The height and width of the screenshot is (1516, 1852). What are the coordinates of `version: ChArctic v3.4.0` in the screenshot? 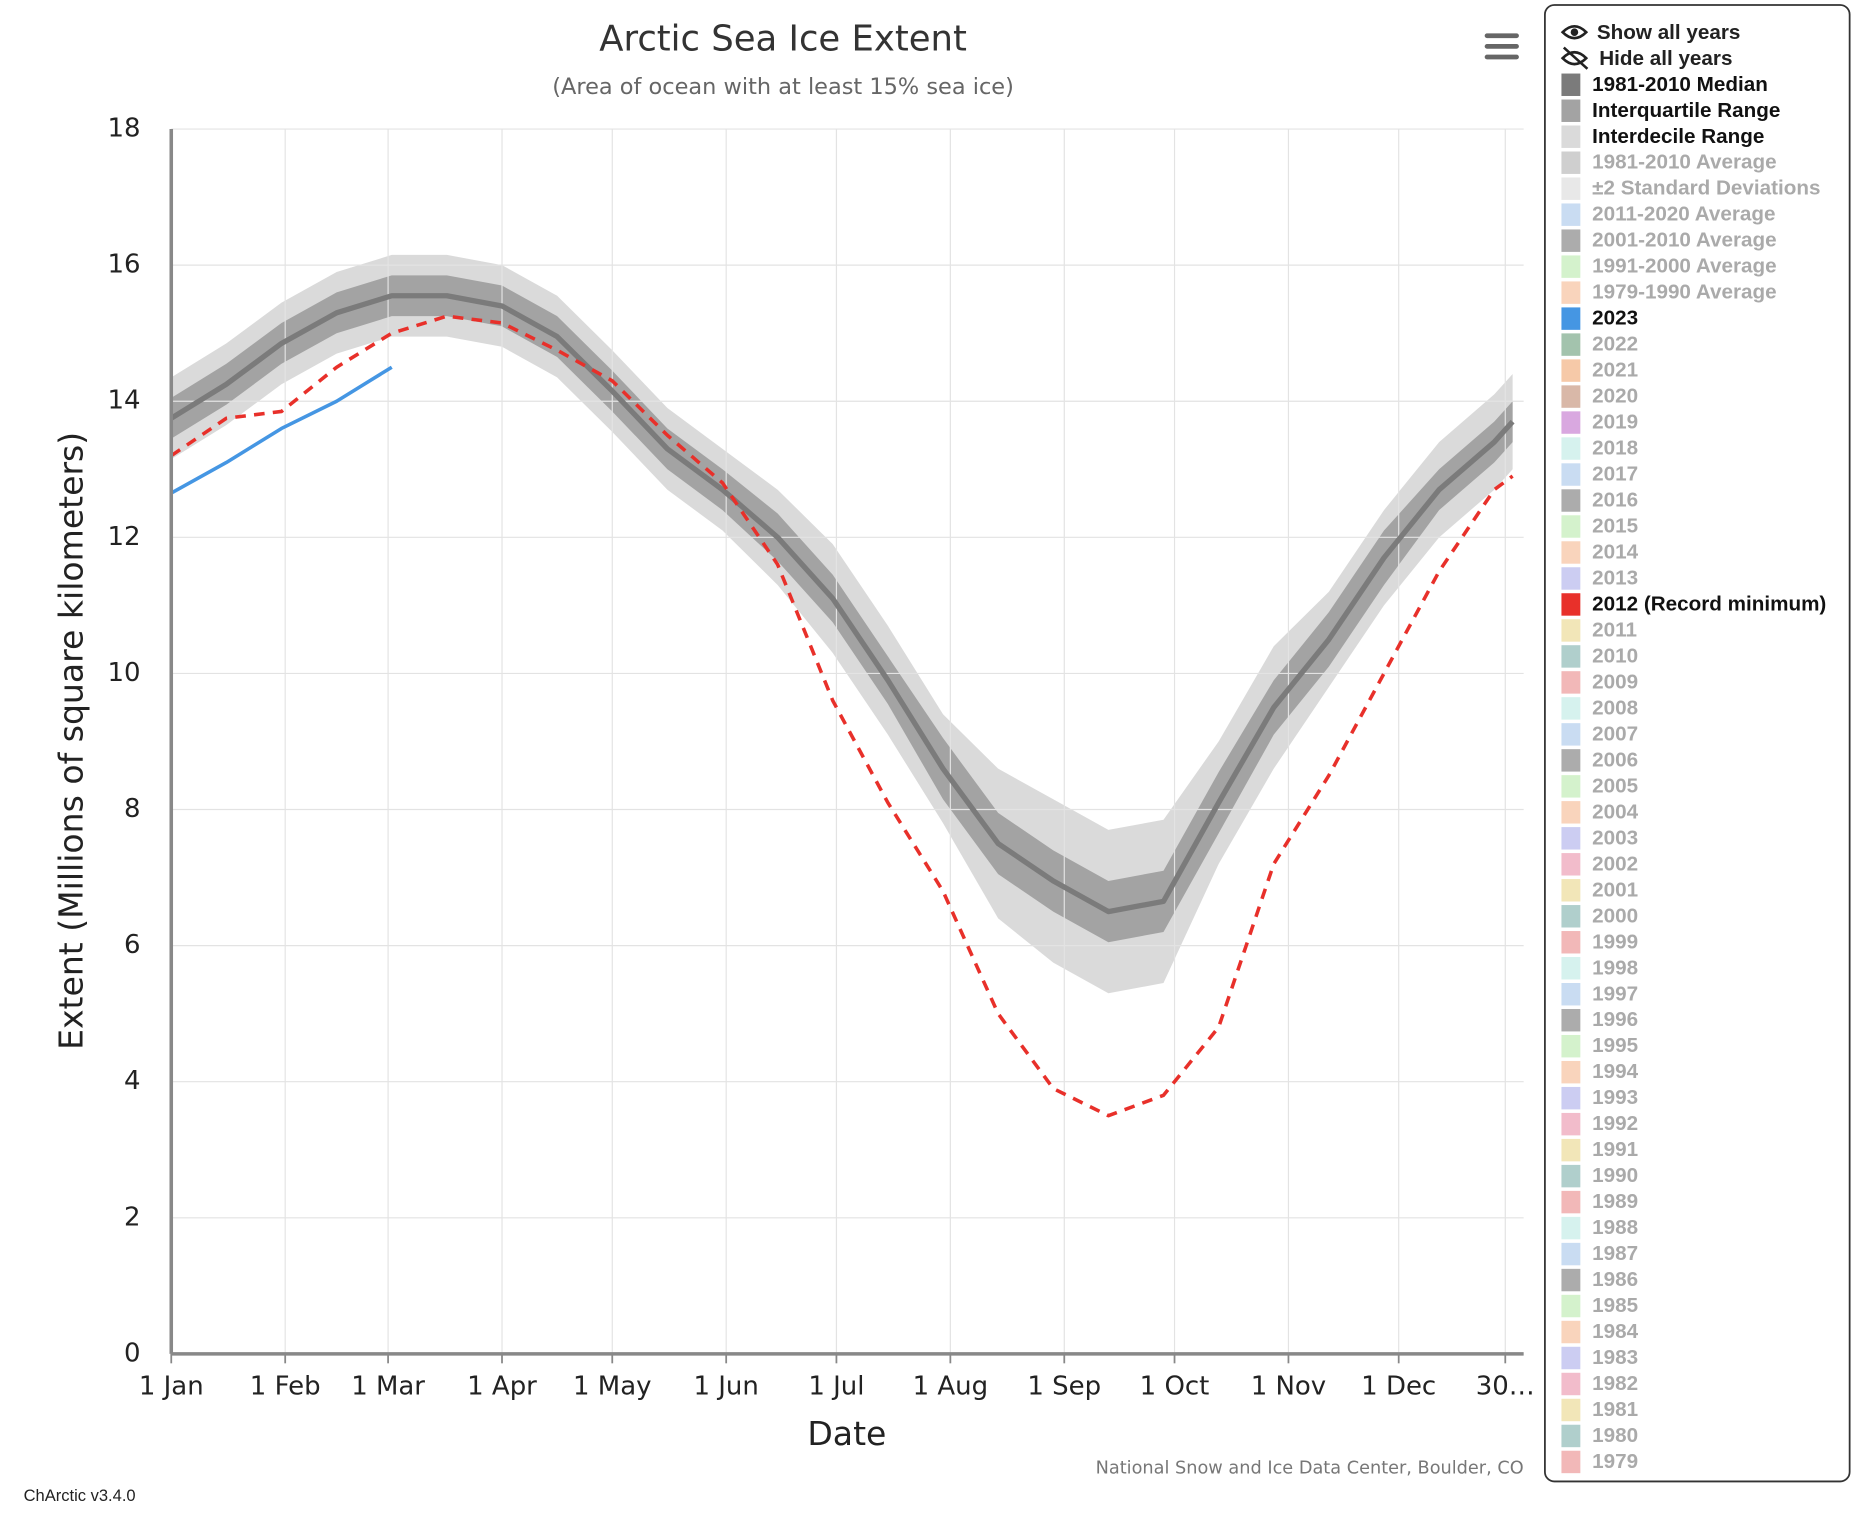 It's located at (80, 1495).